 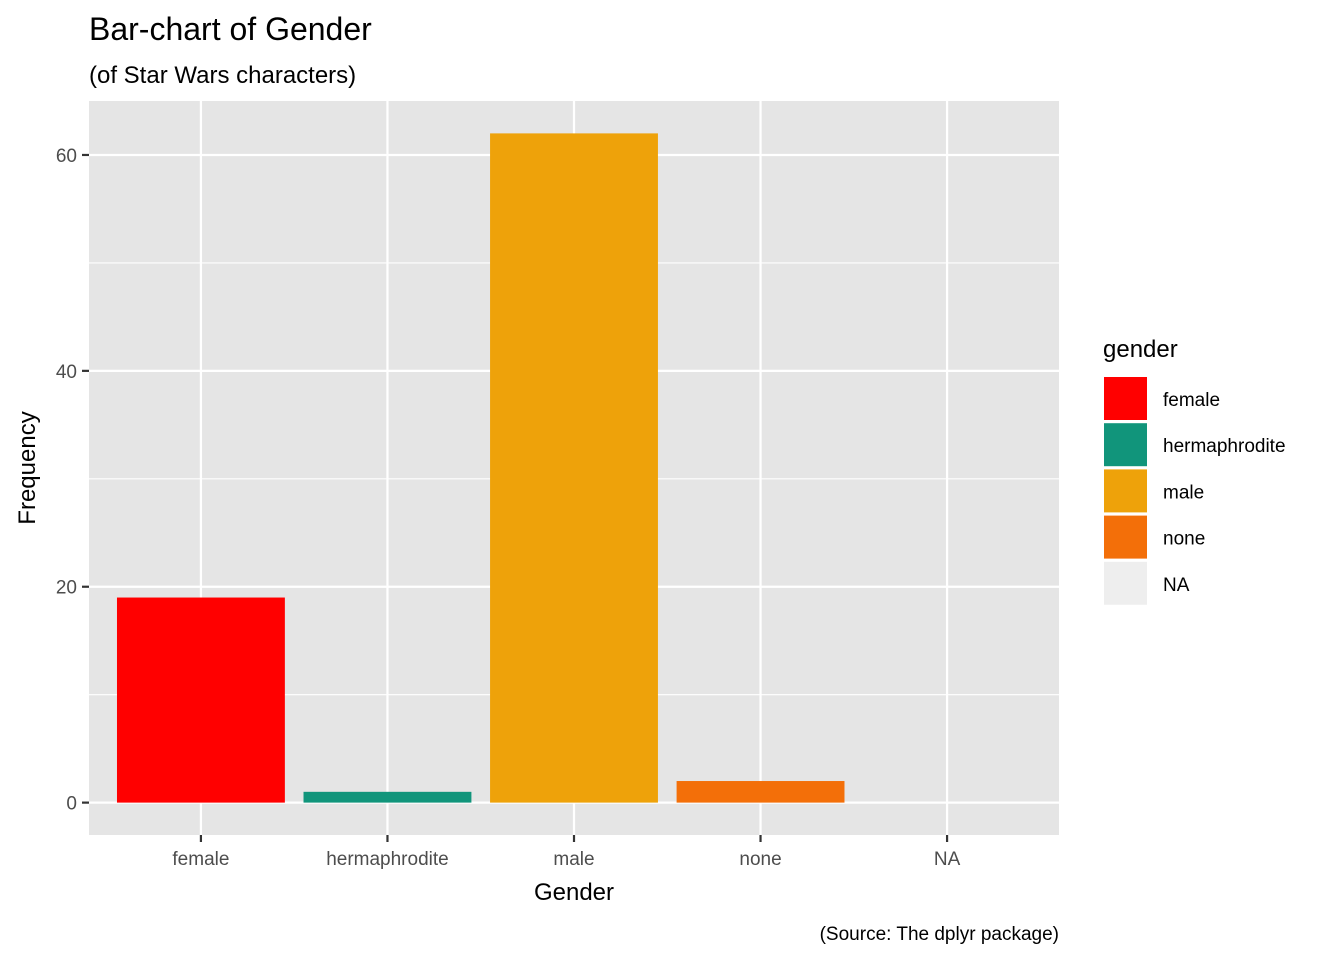 I want to click on bar-hermaphrodite, so click(x=387, y=797).